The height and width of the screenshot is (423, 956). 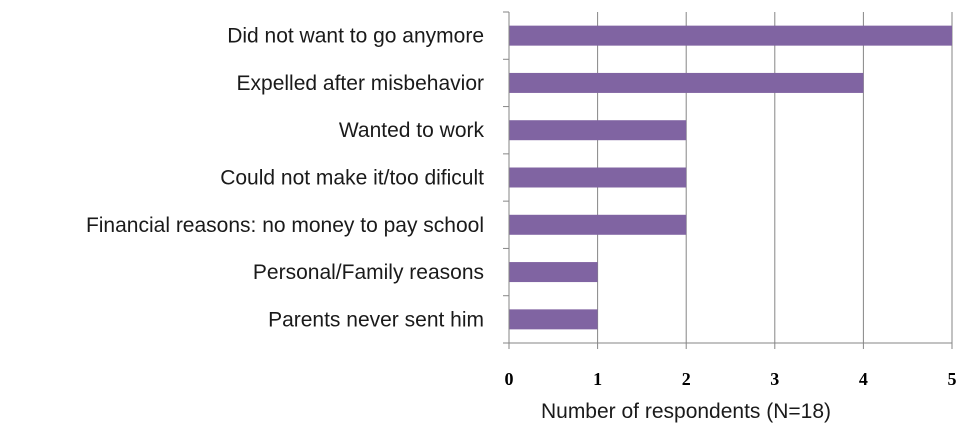 I want to click on category-label: Wanted to work, so click(x=412, y=130).